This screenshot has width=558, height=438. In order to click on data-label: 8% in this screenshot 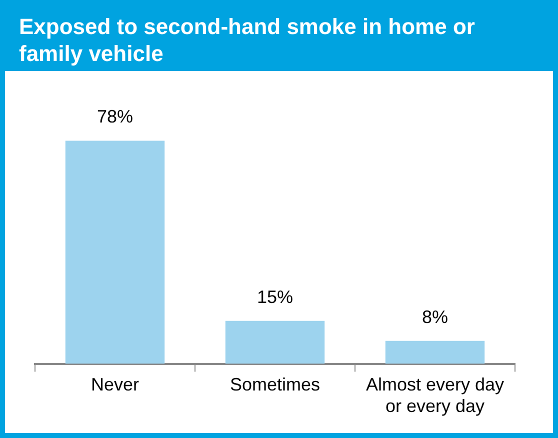, I will do `click(435, 316)`.